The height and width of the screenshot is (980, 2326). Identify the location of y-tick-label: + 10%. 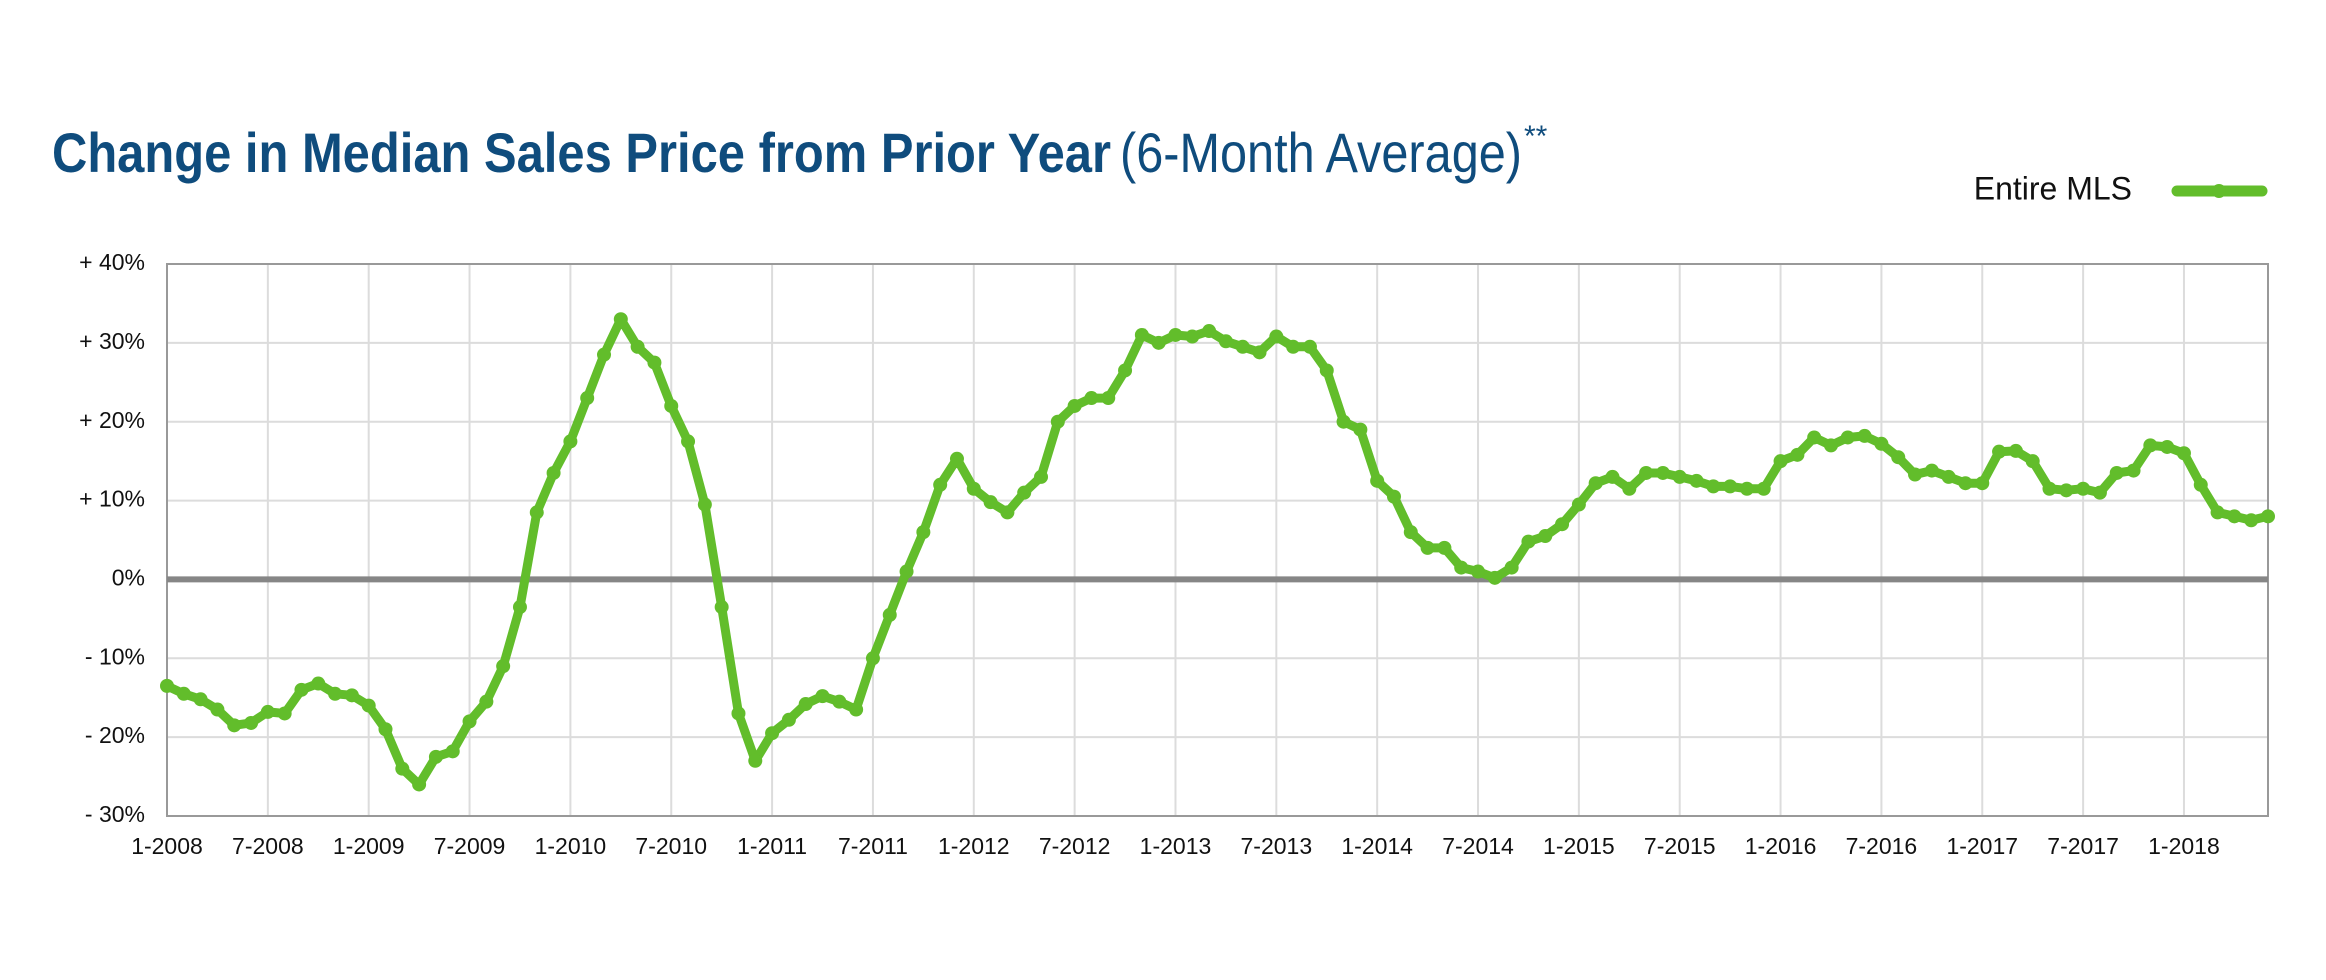
(112, 499).